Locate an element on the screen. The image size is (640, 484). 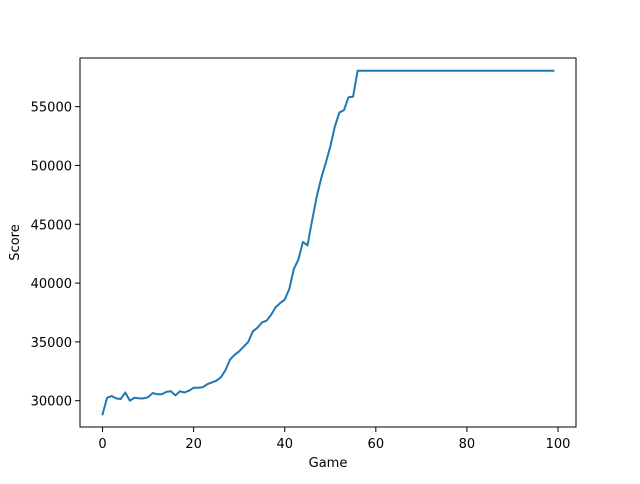
y-tick-label: 40000 is located at coordinates (51, 284).